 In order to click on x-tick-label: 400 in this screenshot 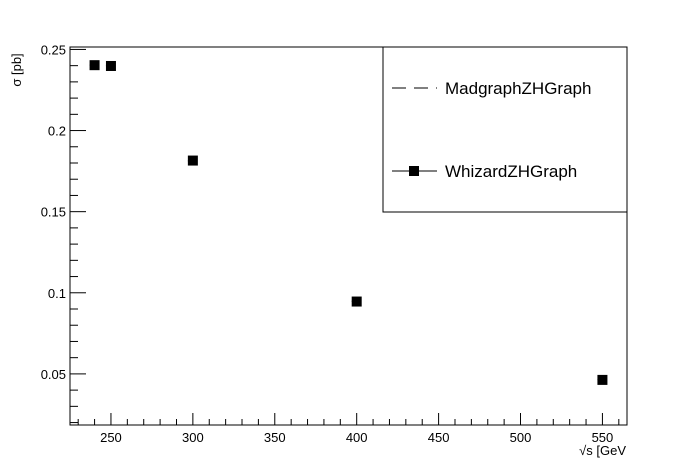, I will do `click(357, 437)`.